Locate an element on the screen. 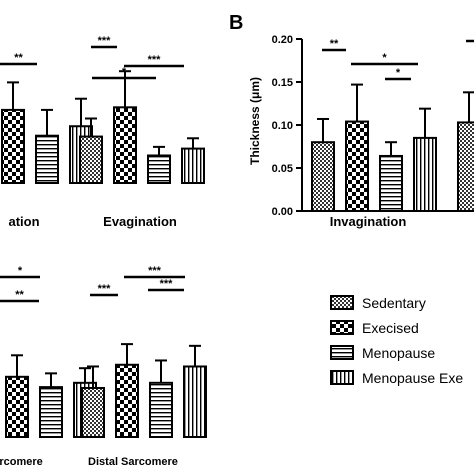 Image resolution: width=474 pixels, height=474 pixels. category-label: Distal Sarcomere is located at coordinates (133, 462).